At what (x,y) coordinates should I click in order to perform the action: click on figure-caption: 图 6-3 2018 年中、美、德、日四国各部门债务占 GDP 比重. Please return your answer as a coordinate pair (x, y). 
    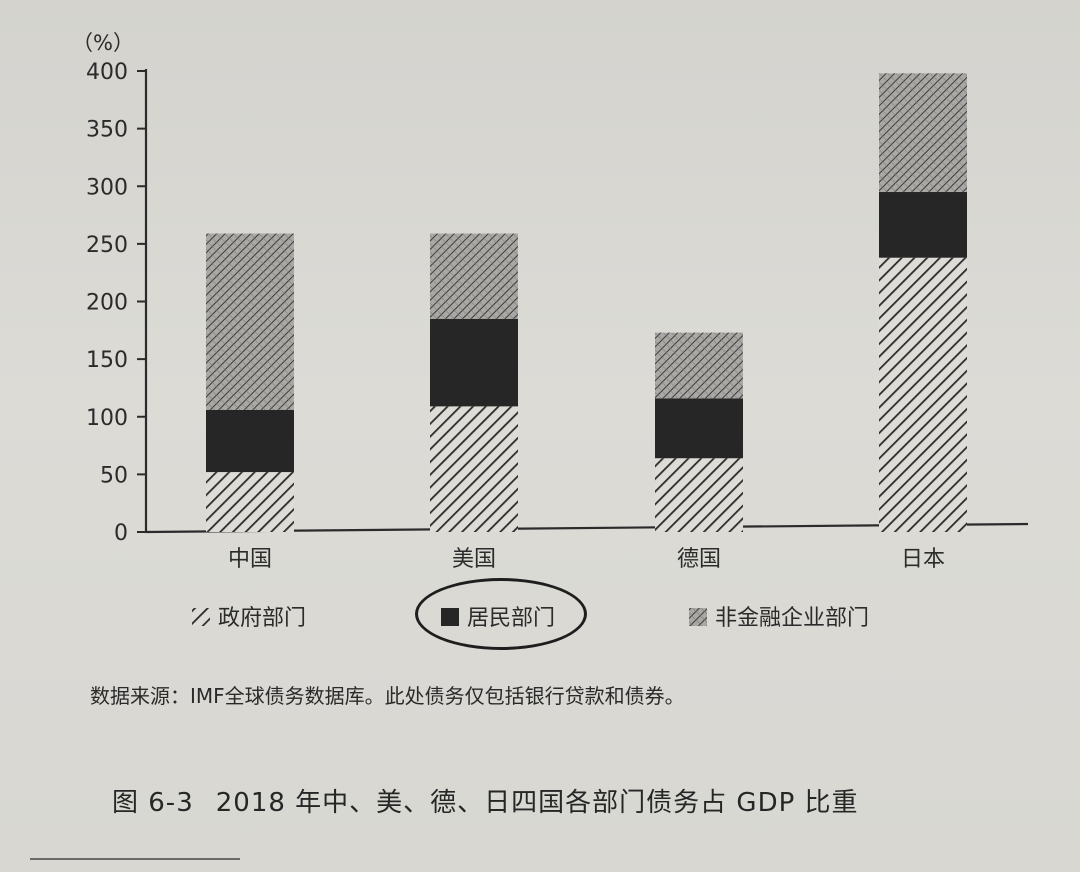
    Looking at the image, I should click on (485, 800).